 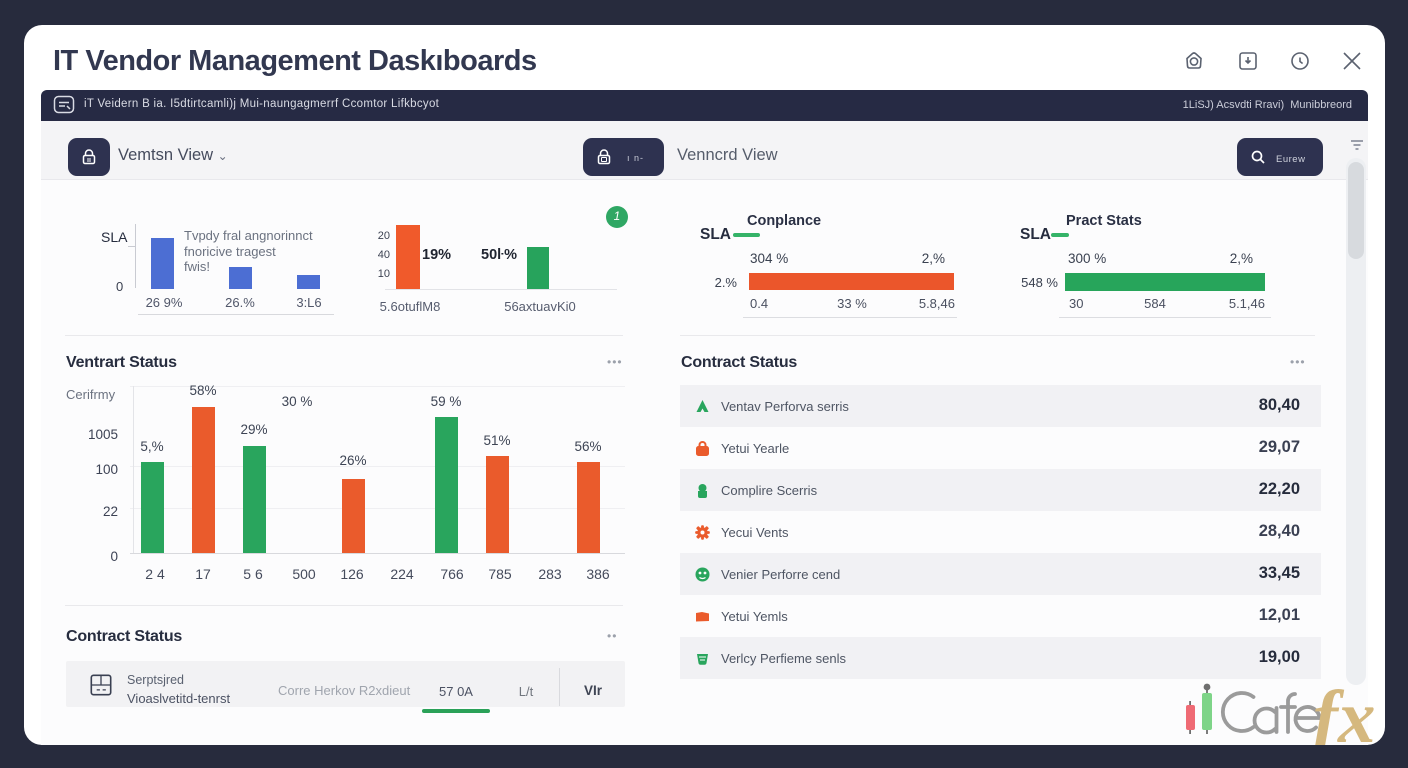 I want to click on svg-text: fx, so click(x=1344, y=710).